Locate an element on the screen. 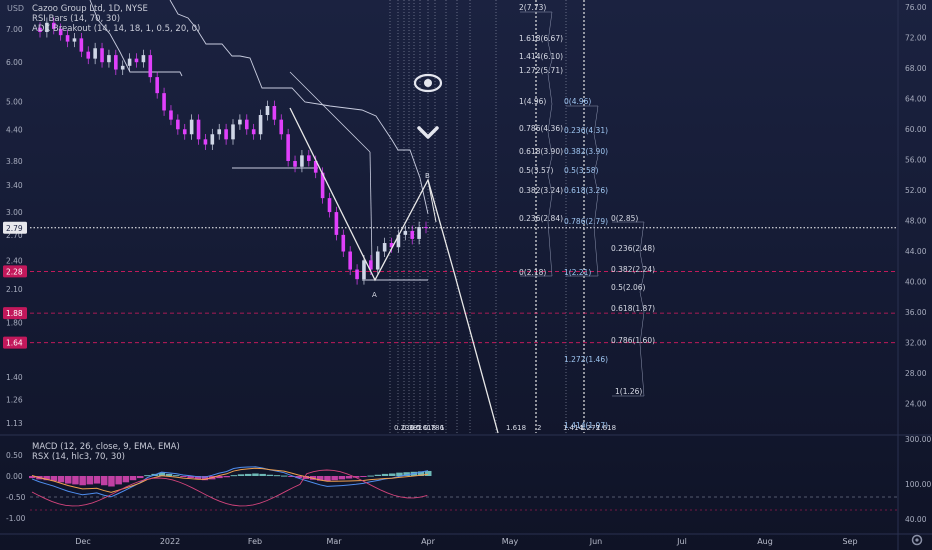 This screenshot has height=550, width=932. legend-symbol: Cazoo Group Ltd, 1D, NYSE is located at coordinates (90, 9).